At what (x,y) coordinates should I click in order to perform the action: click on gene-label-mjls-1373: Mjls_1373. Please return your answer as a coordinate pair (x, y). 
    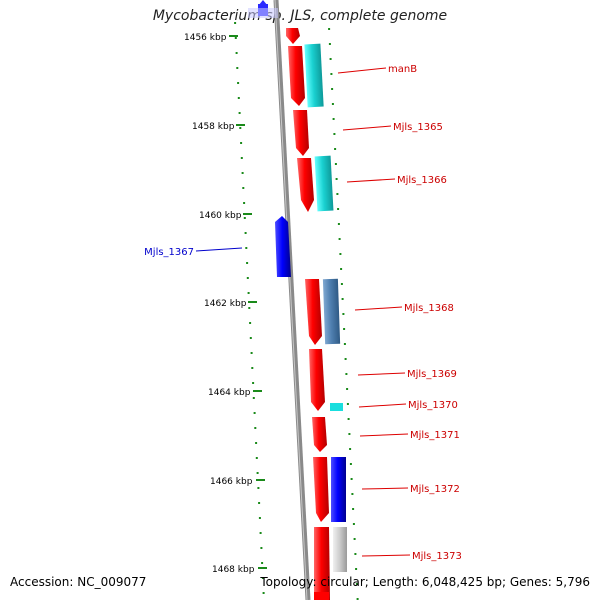
    Looking at the image, I should click on (437, 556).